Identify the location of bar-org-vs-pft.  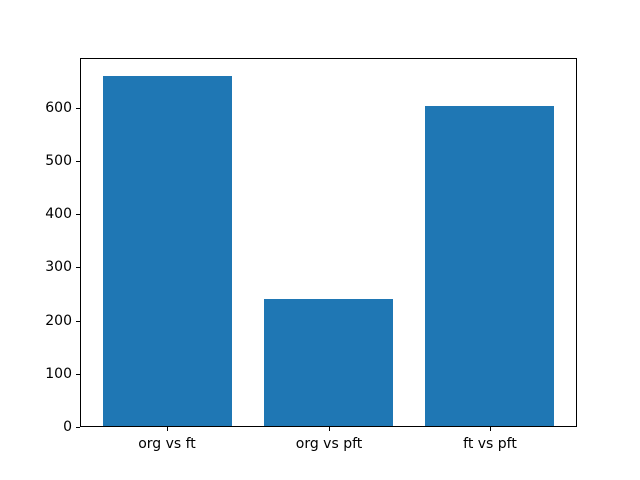
(328, 362).